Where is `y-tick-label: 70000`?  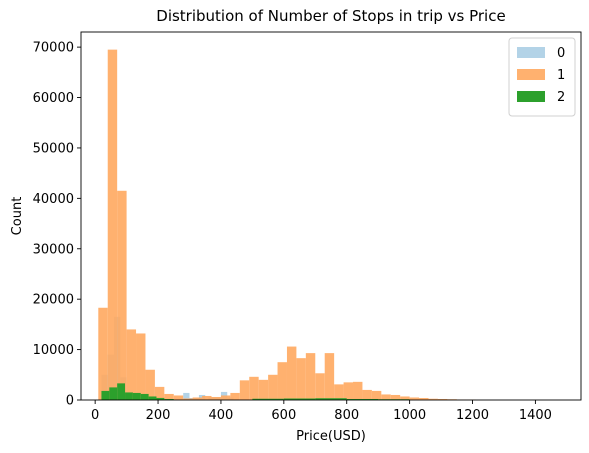
y-tick-label: 70000 is located at coordinates (53, 48).